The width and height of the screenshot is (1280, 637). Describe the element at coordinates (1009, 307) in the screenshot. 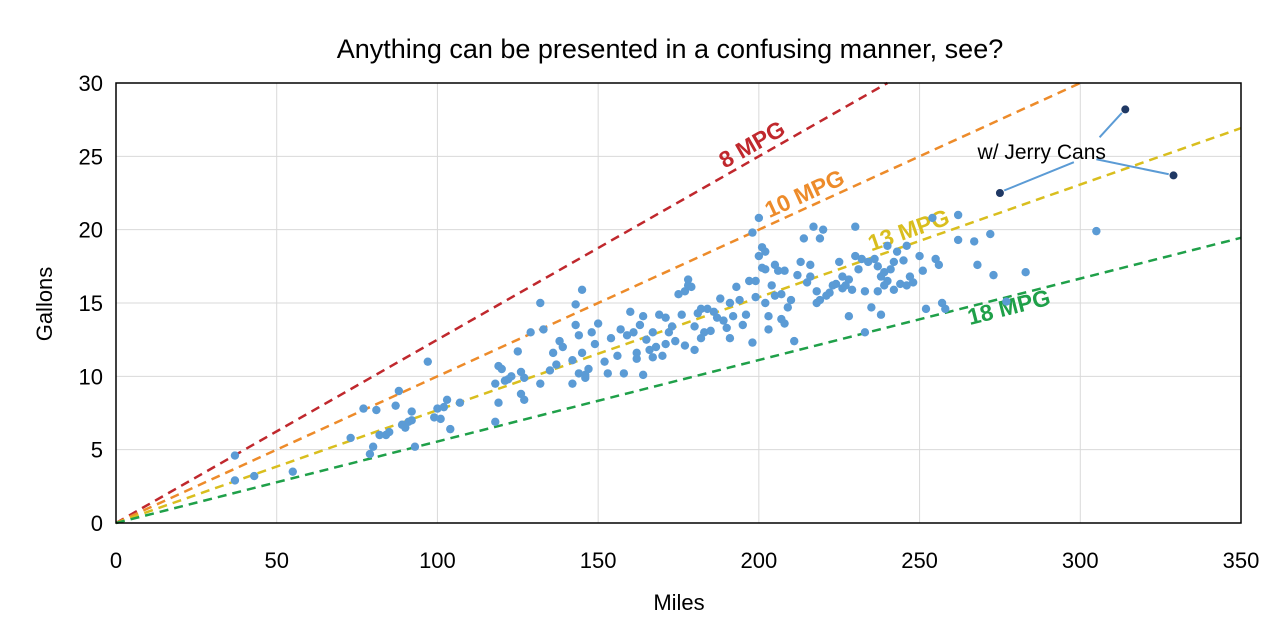

I see `mpg-label-18: 18 MPG` at that location.